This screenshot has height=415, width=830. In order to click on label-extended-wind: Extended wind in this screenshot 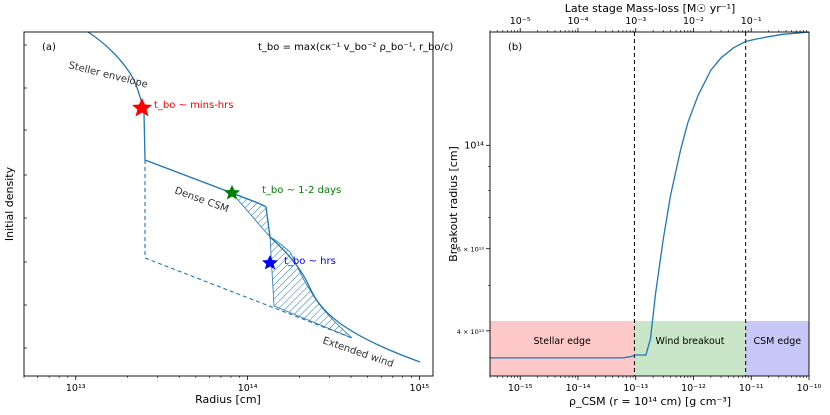, I will do `click(358, 352)`.